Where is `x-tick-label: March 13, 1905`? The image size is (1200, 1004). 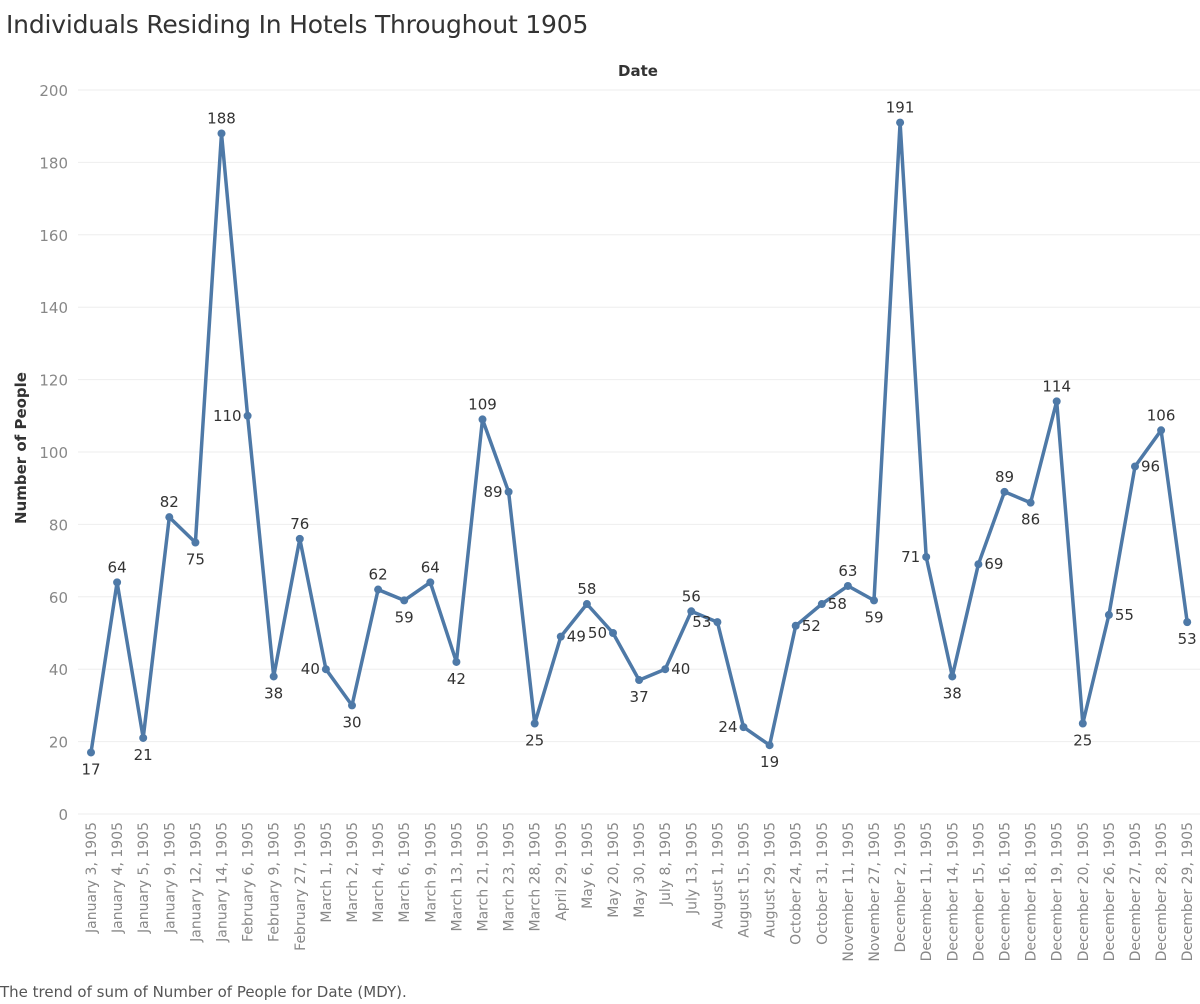 x-tick-label: March 13, 1905 is located at coordinates (457, 876).